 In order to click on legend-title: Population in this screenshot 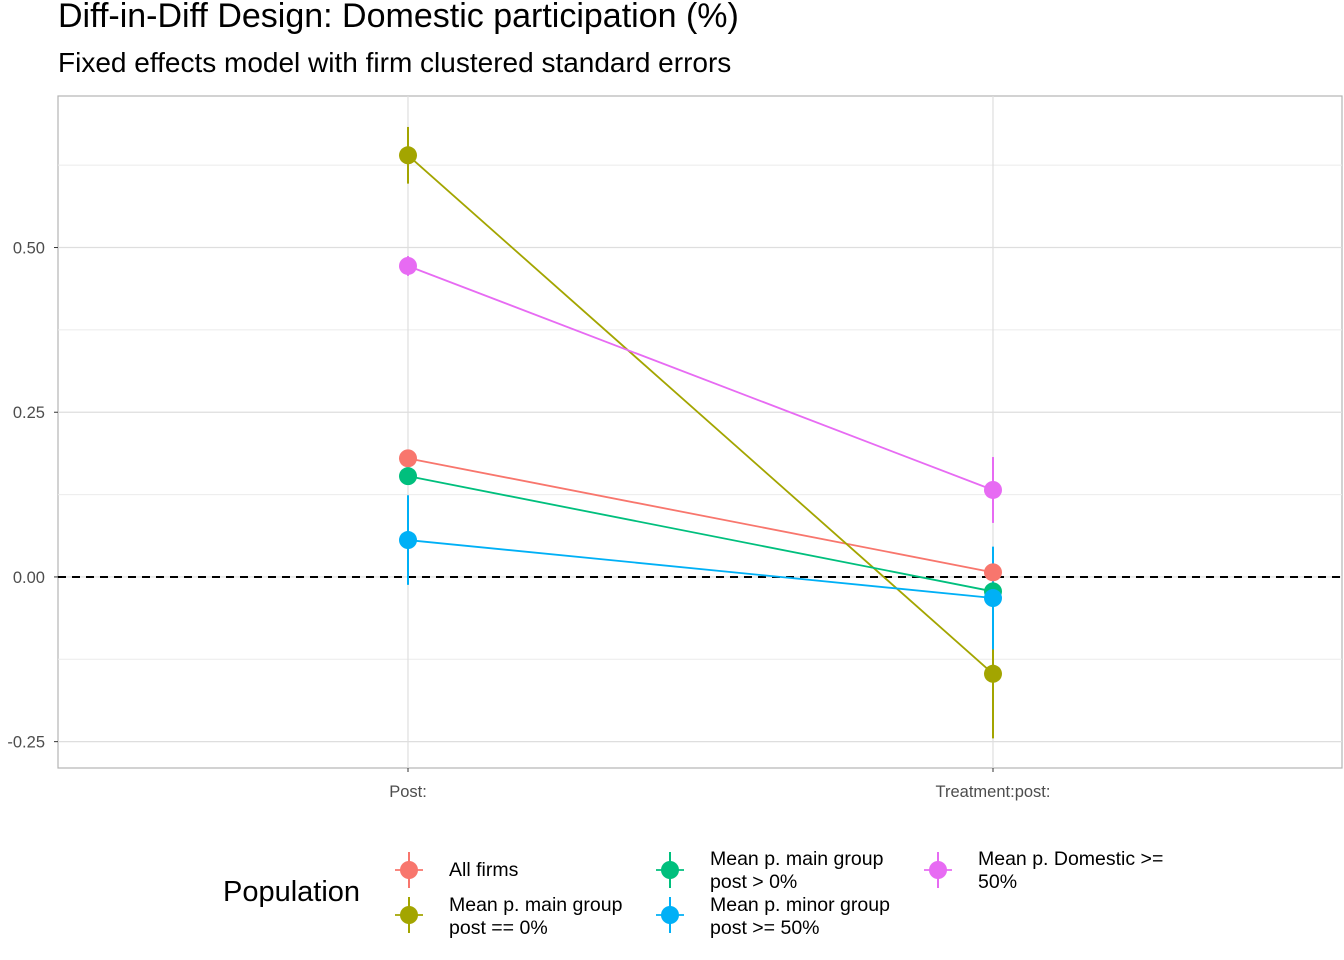, I will do `click(291, 892)`.